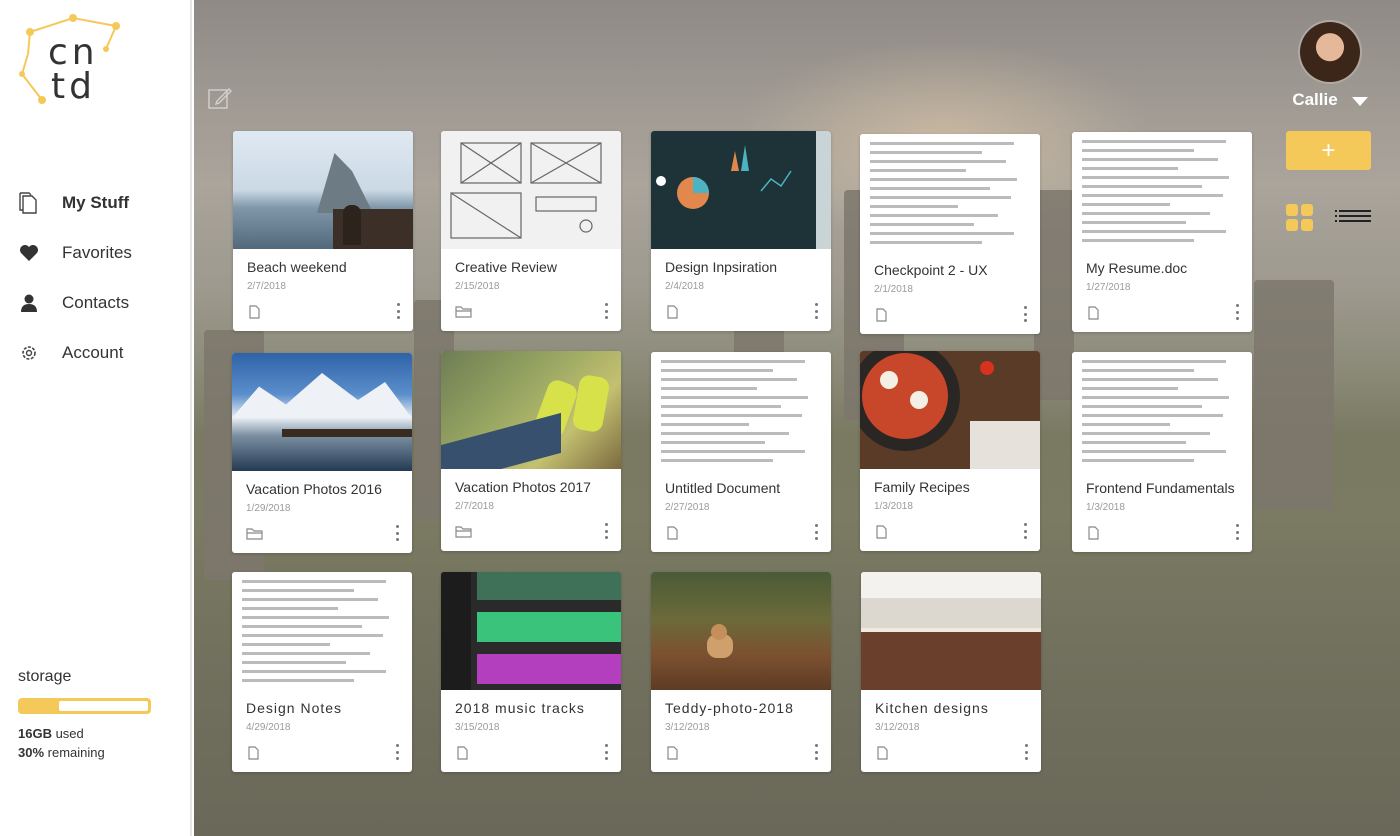 Image resolution: width=1400 pixels, height=836 pixels. I want to click on storage-remaining: 30% remaining, so click(98, 752).